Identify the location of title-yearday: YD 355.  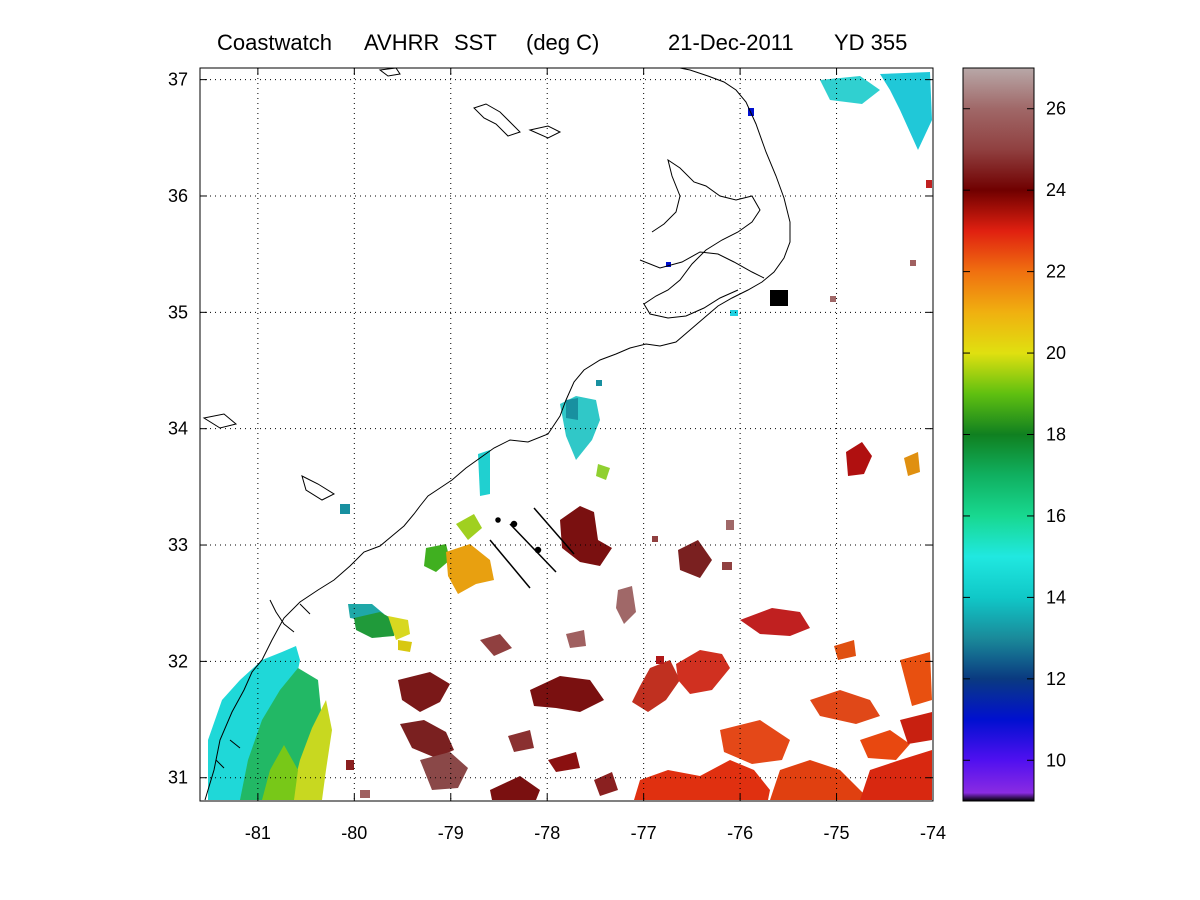
(871, 42).